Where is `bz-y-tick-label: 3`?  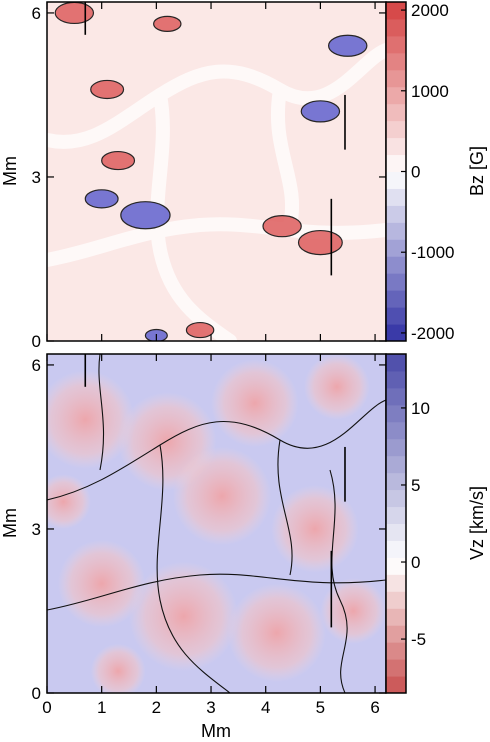 bz-y-tick-label: 3 is located at coordinates (36, 177).